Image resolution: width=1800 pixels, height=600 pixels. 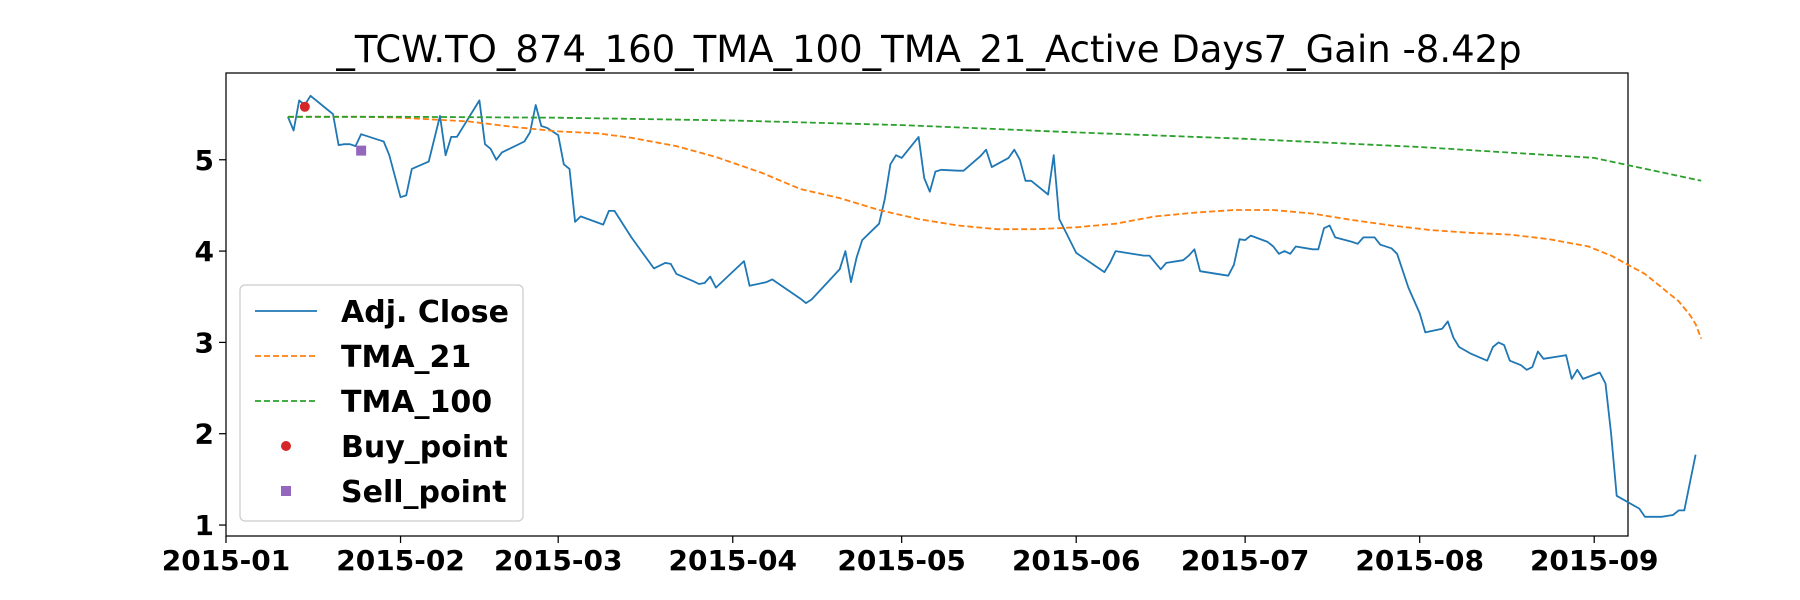 What do you see at coordinates (361, 150) in the screenshot?
I see `sell-point-marker` at bounding box center [361, 150].